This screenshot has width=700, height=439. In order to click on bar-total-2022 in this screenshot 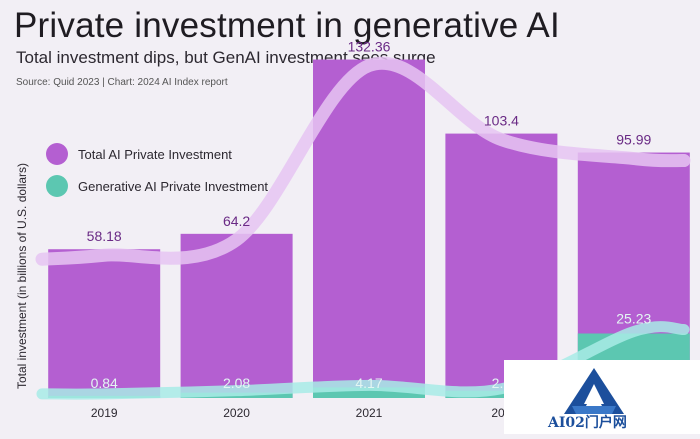, I will do `click(501, 265)`.